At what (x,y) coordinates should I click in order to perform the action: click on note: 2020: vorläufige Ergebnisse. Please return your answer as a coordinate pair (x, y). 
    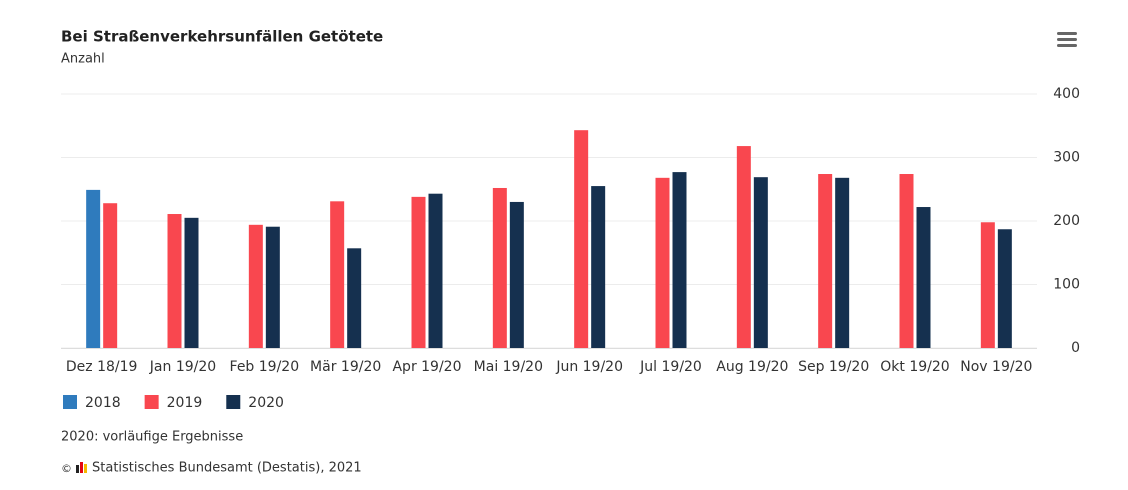
    Looking at the image, I should click on (152, 437).